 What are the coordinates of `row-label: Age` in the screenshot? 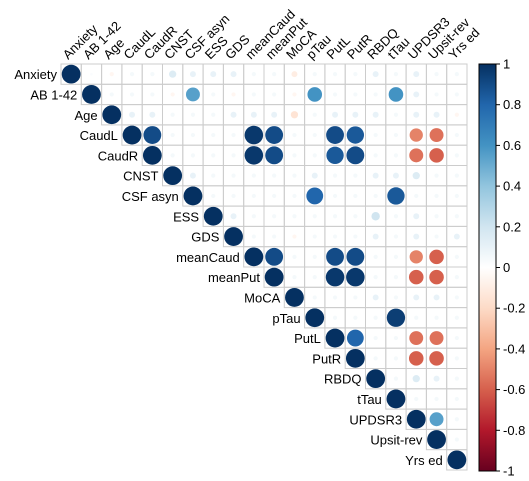 It's located at (85, 115).